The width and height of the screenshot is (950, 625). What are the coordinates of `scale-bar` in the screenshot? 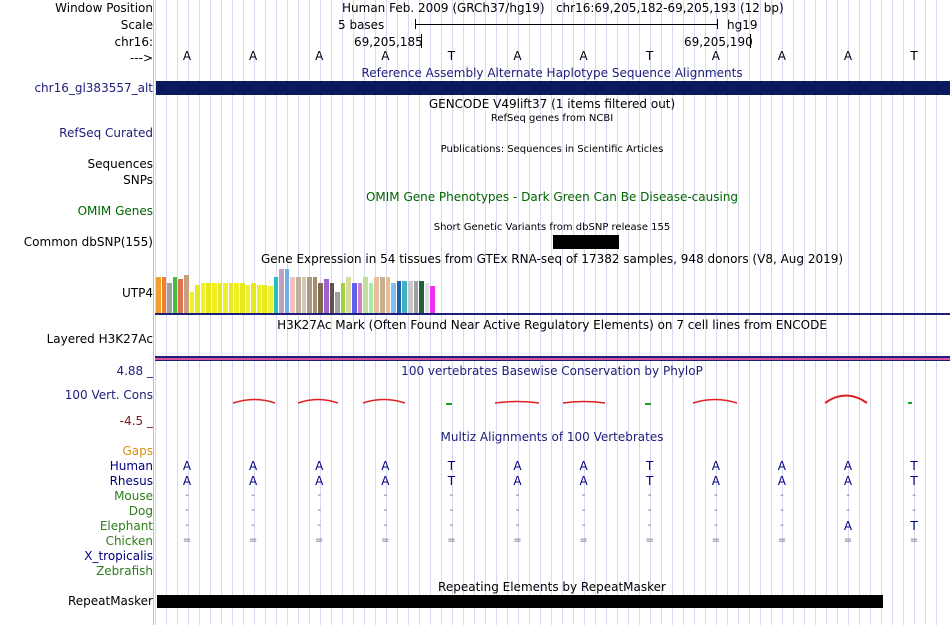 It's located at (566, 24).